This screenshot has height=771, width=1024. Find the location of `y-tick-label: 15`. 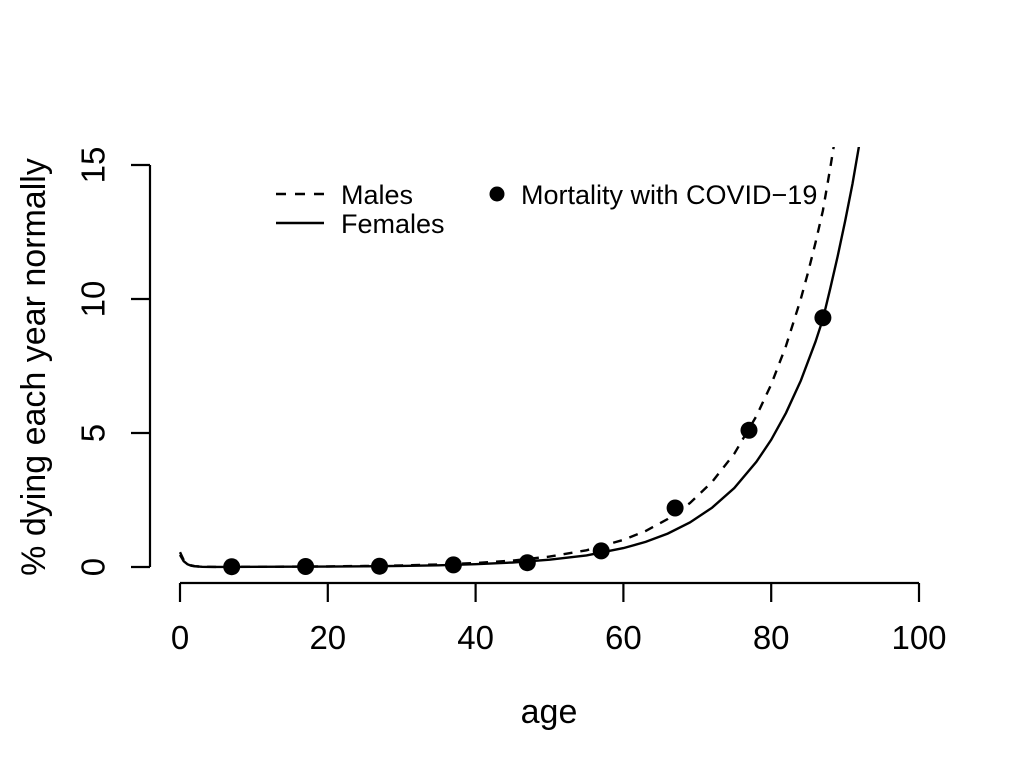

y-tick-label: 15 is located at coordinates (93, 165).